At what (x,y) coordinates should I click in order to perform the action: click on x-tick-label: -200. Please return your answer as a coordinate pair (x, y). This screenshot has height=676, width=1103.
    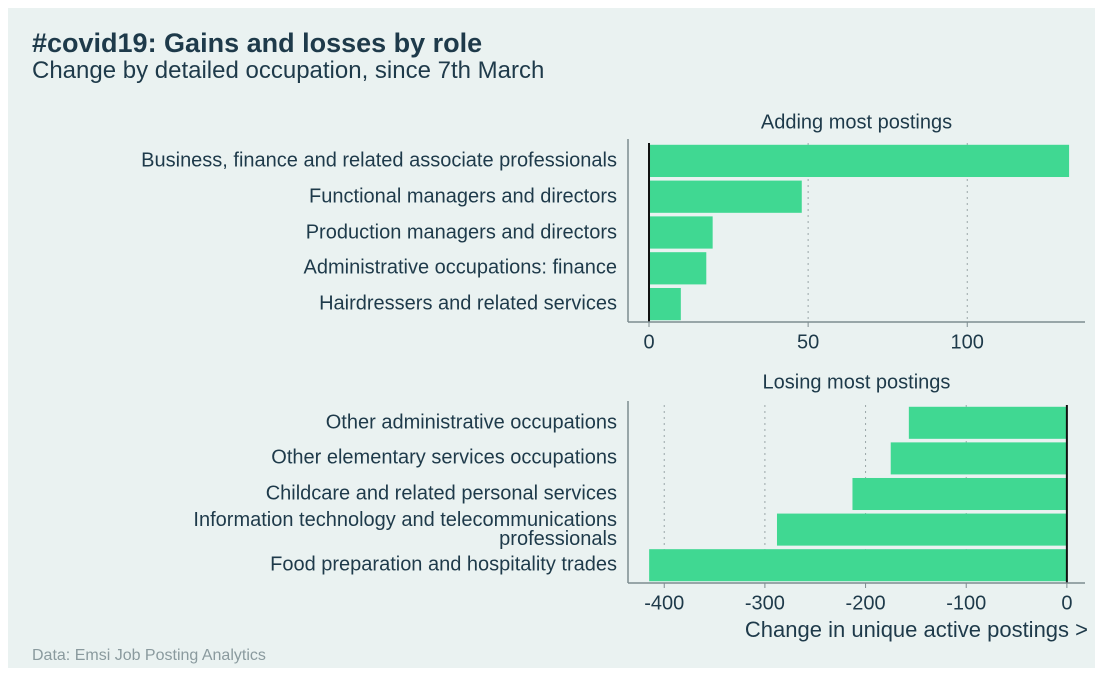
    Looking at the image, I should click on (866, 603).